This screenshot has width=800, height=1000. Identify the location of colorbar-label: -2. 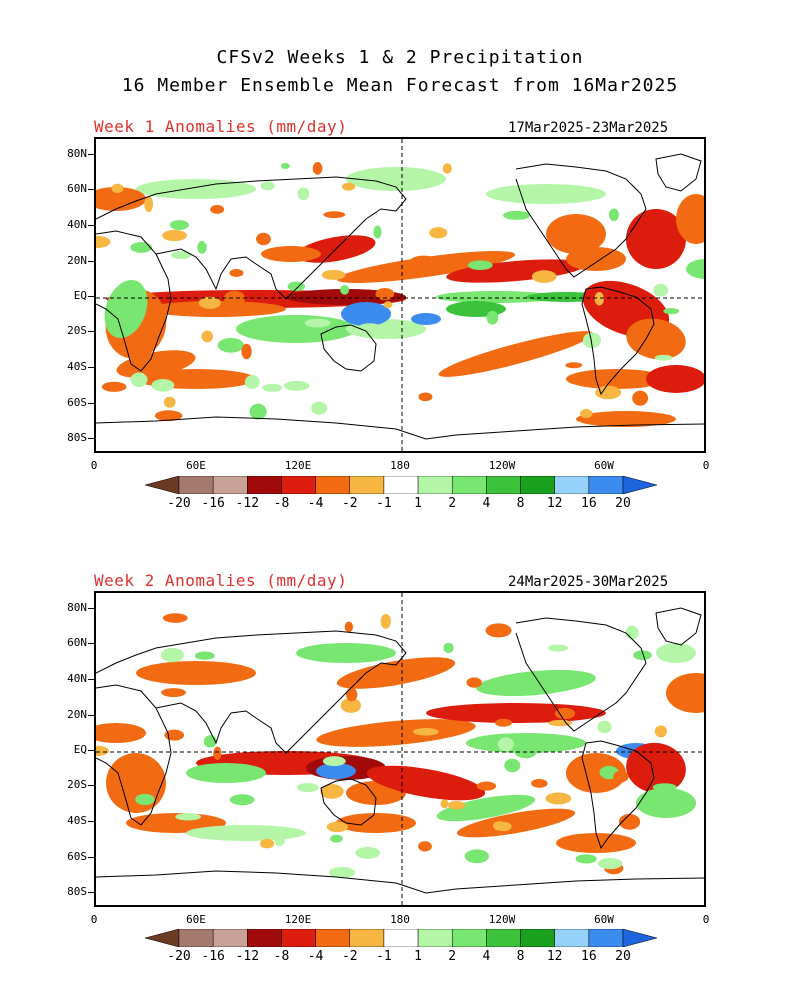
(349, 503).